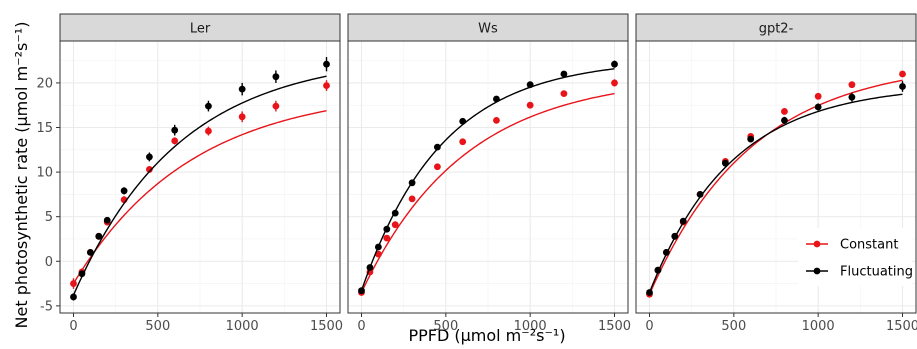  What do you see at coordinates (869, 245) in the screenshot?
I see `legend-label: Constant` at bounding box center [869, 245].